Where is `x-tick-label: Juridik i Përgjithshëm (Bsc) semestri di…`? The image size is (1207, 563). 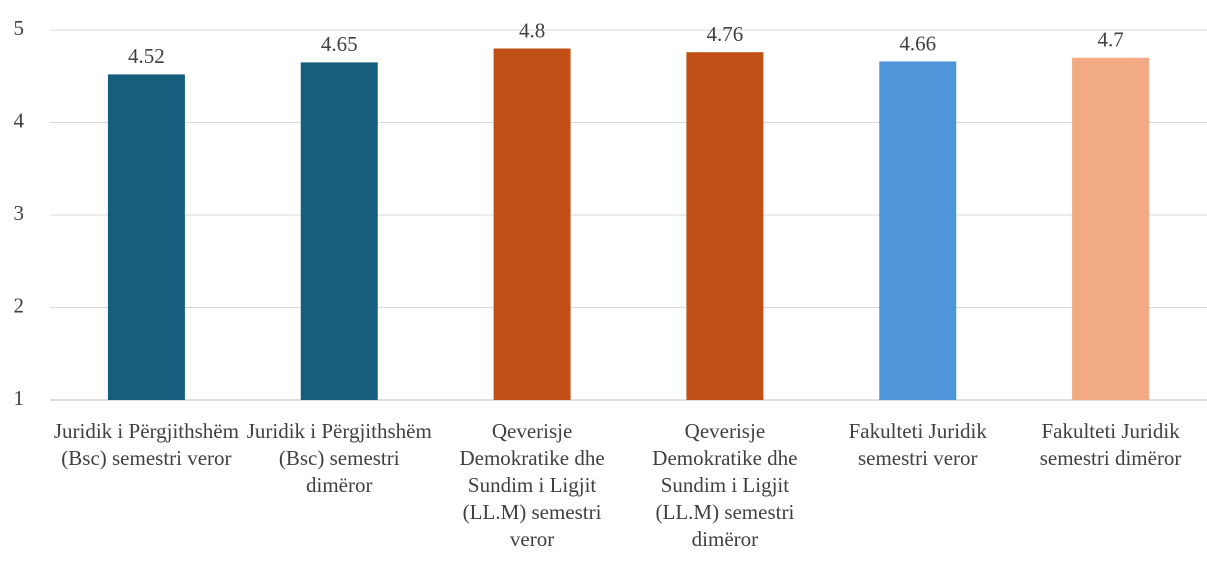 x-tick-label: Juridik i Përgjithshëm (Bsc) semestri di… is located at coordinates (339, 458).